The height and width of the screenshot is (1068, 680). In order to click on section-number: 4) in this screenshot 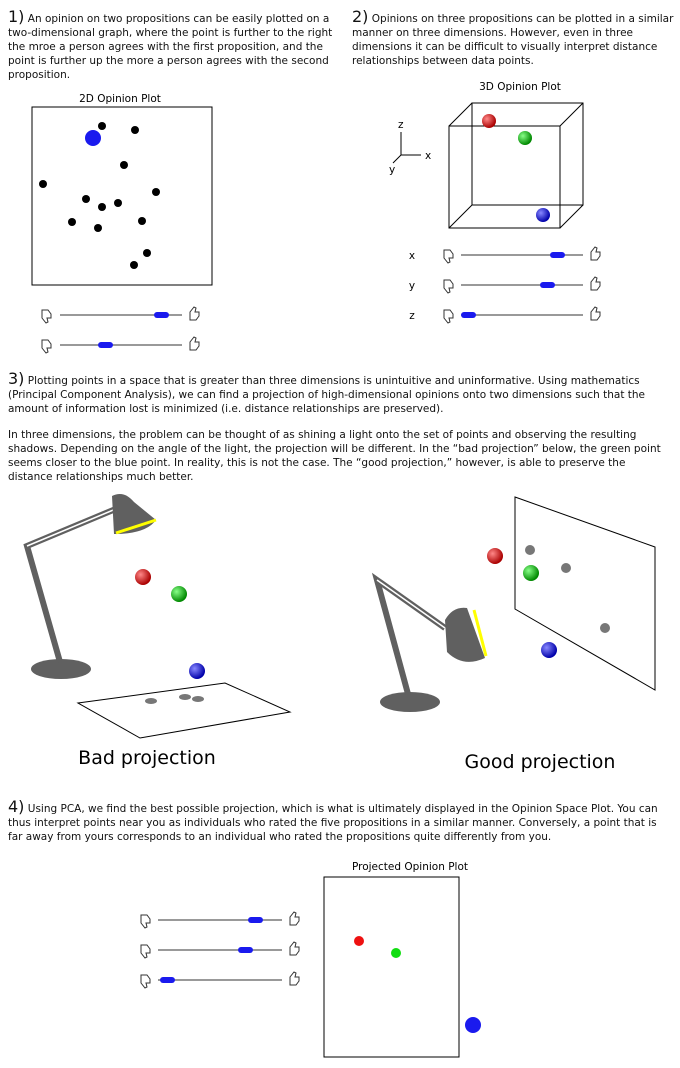, I will do `click(16, 806)`.